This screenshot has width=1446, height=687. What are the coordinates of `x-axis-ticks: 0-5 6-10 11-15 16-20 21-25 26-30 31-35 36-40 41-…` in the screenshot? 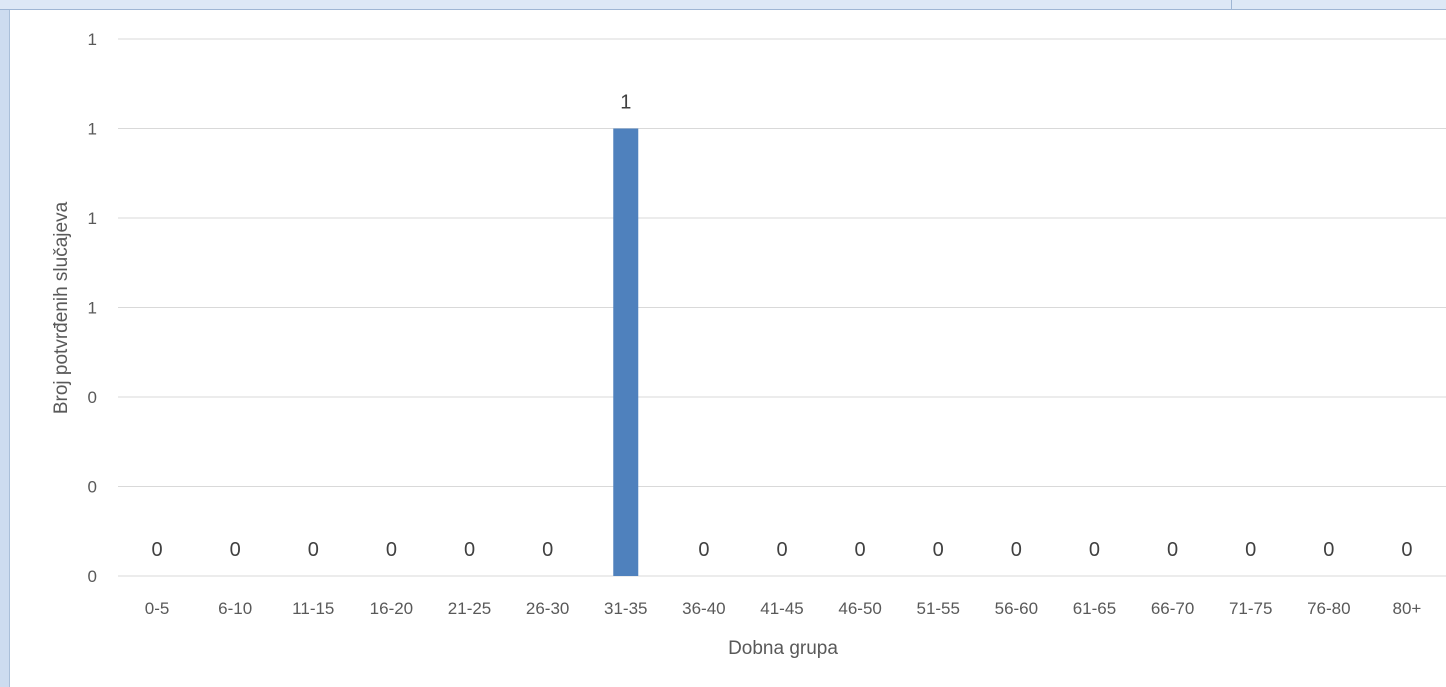 It's located at (783, 608).